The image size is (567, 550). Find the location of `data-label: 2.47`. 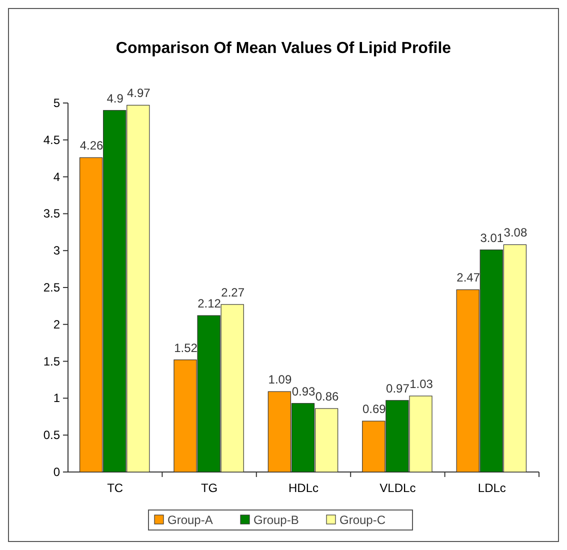

data-label: 2.47 is located at coordinates (468, 277).